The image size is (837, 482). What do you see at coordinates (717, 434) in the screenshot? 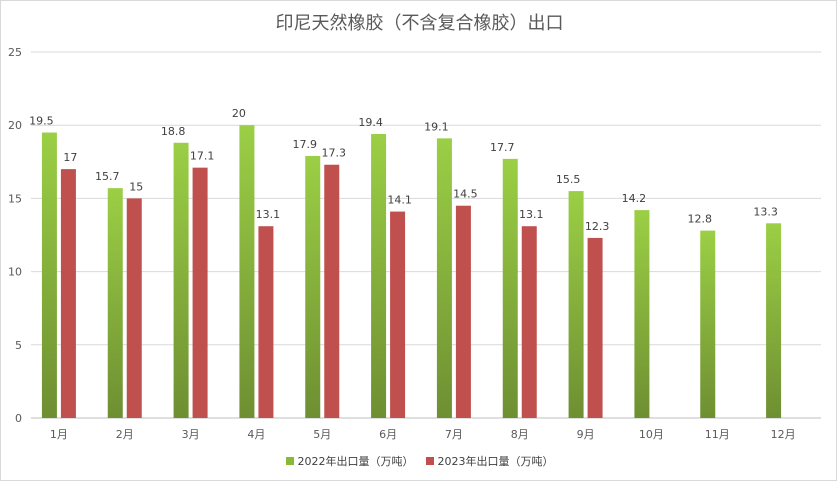
I see `x-tick-label: 11月` at bounding box center [717, 434].